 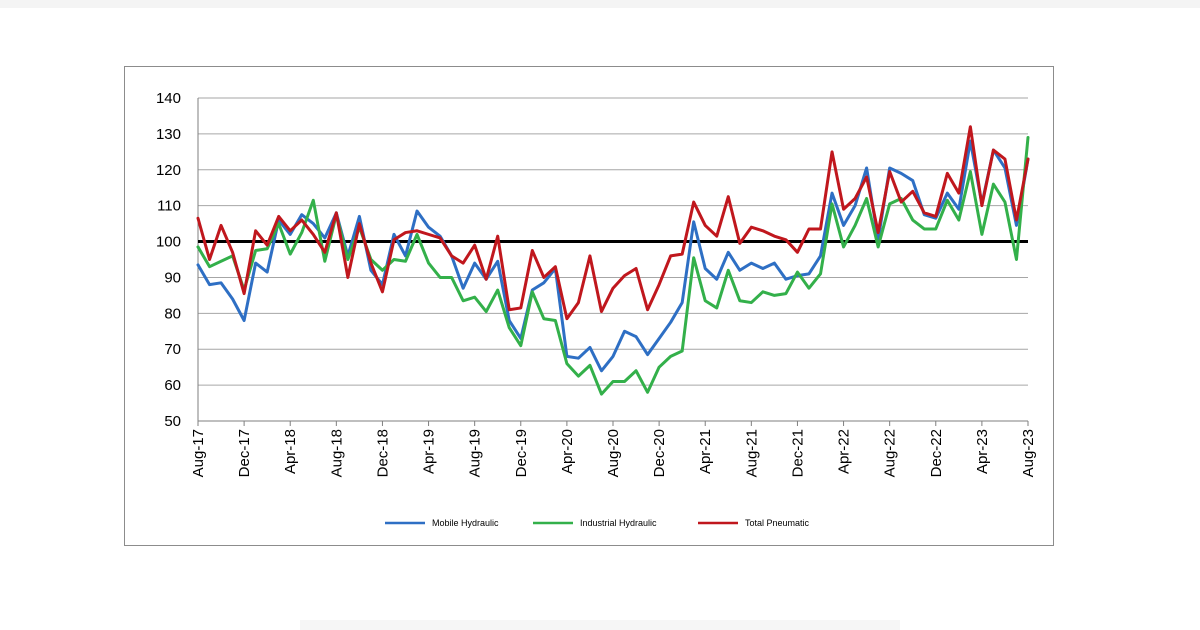 I want to click on legend-label-total-pneumatic: Total Pneumatic, so click(x=777, y=523).